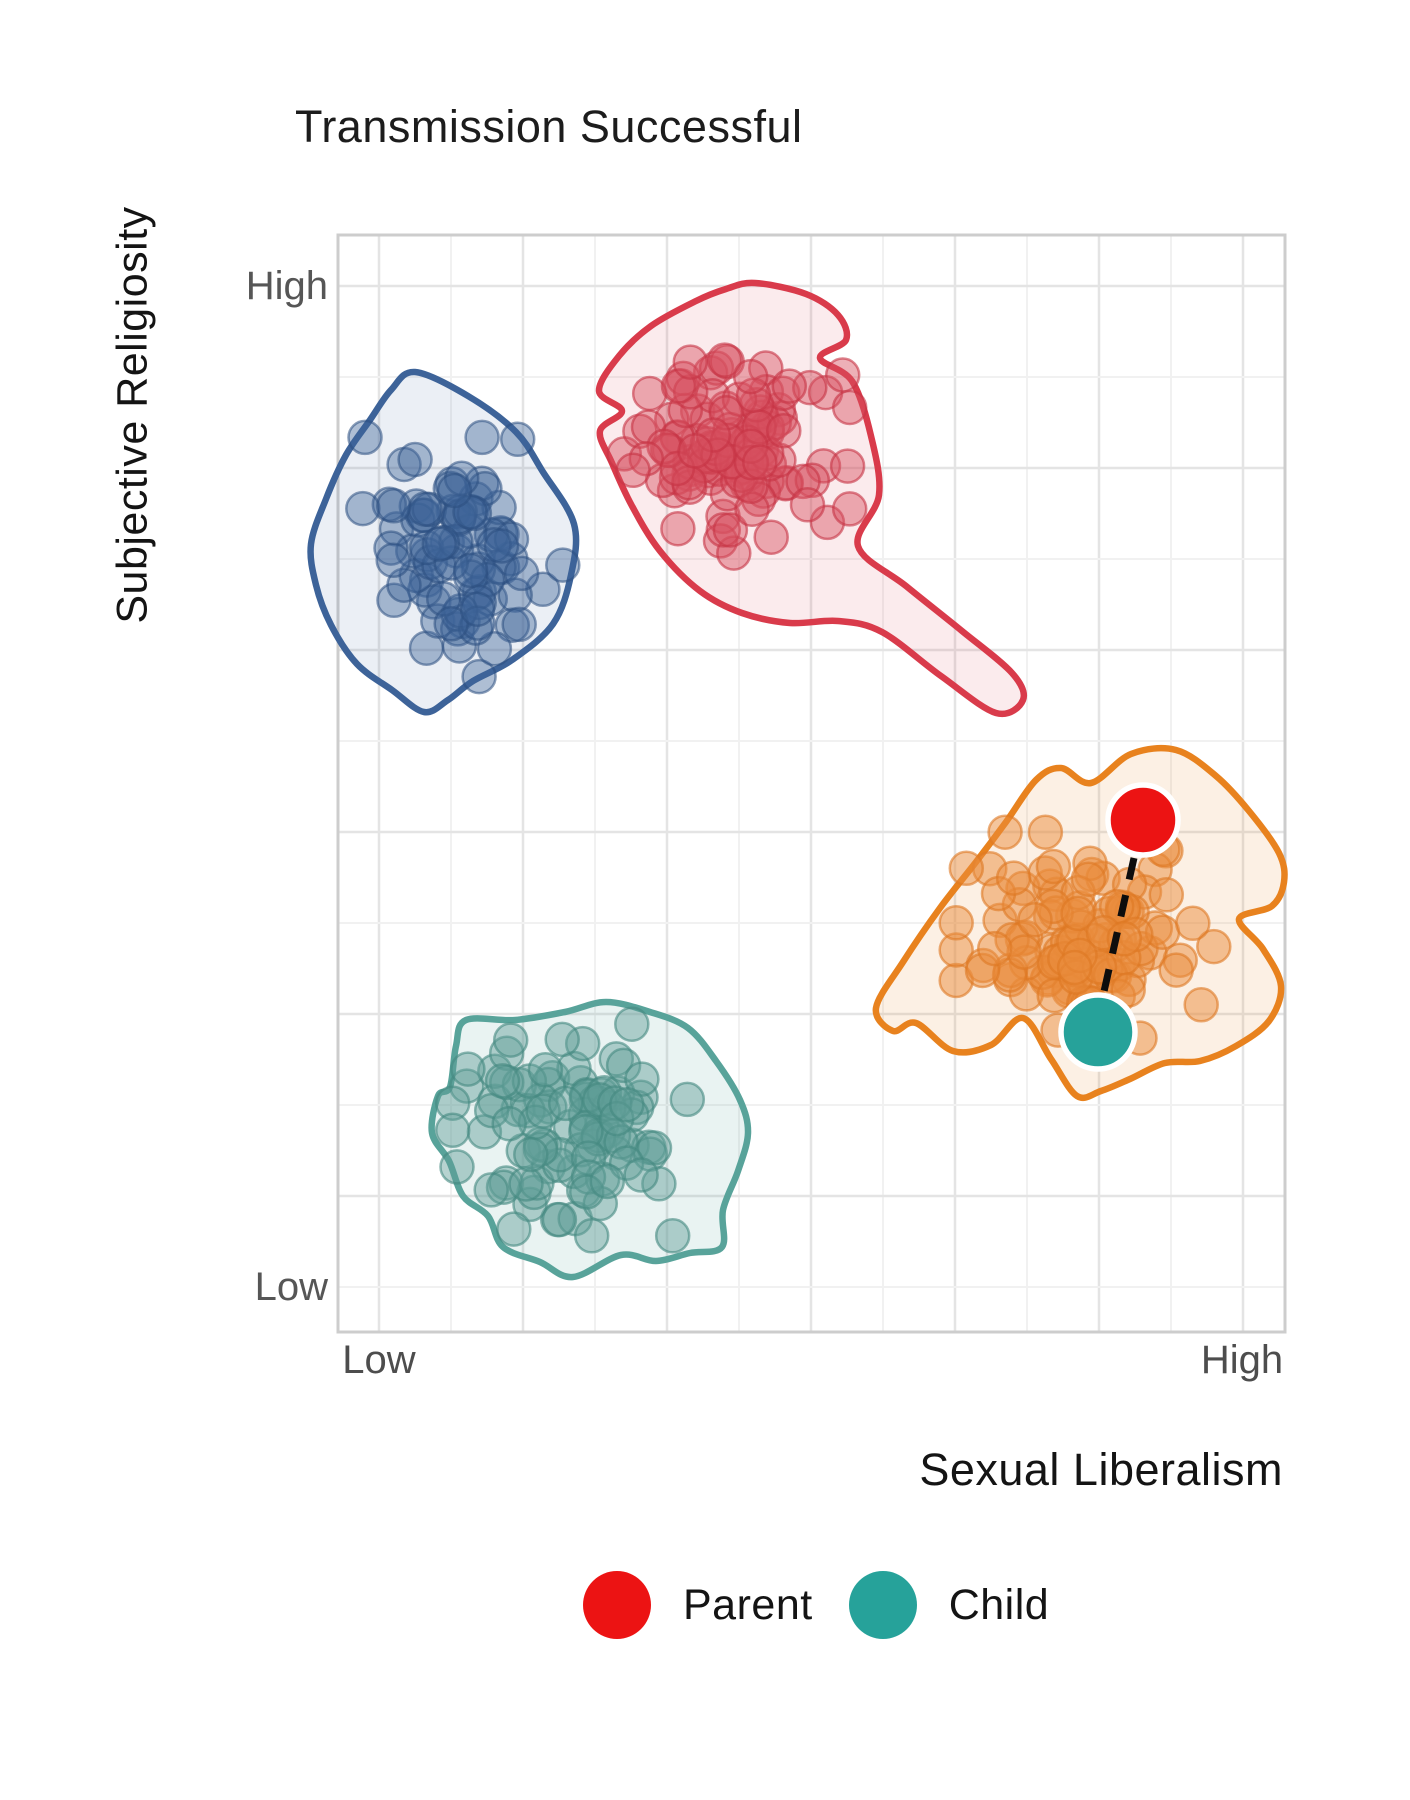 This screenshot has height=1800, width=1410. What do you see at coordinates (1098, 1032) in the screenshot?
I see `child-centroid-marker` at bounding box center [1098, 1032].